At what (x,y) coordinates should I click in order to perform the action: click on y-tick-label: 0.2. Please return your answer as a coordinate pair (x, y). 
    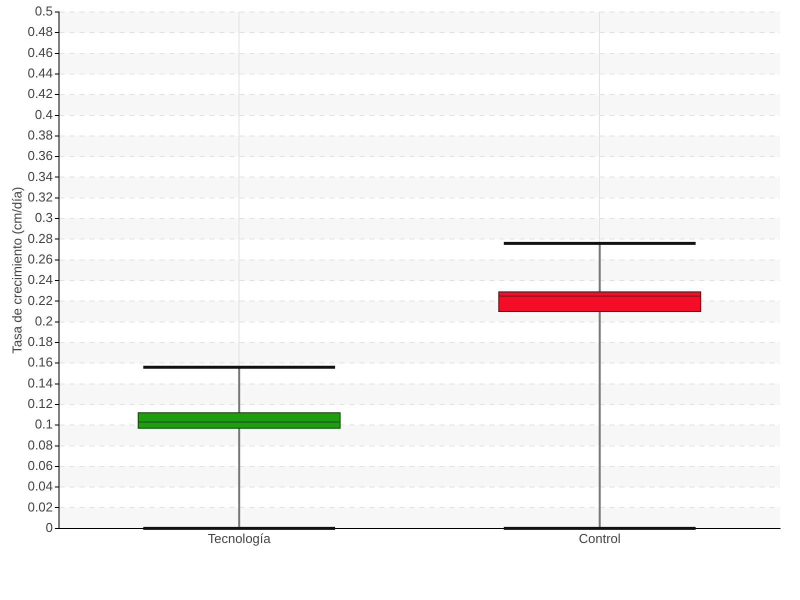
    Looking at the image, I should click on (43, 320).